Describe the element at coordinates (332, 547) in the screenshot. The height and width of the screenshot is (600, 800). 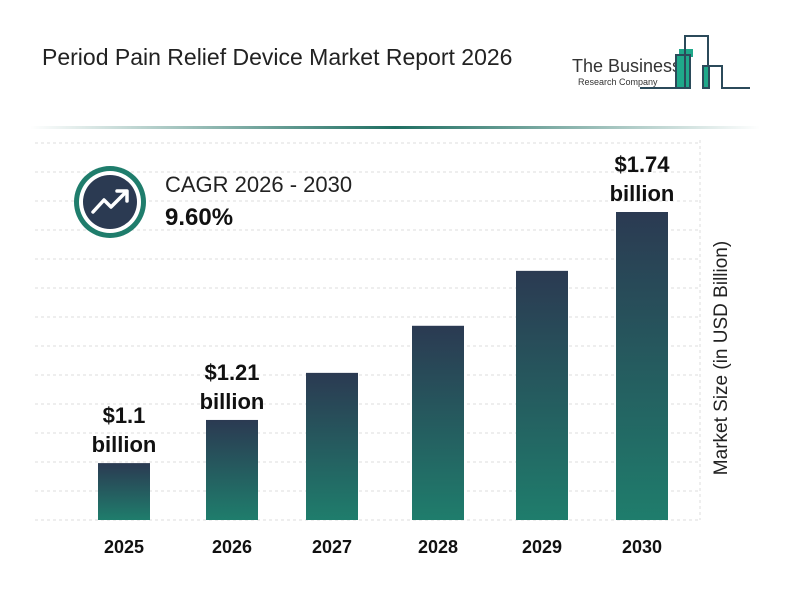
I see `x-tick-label: 2027` at that location.